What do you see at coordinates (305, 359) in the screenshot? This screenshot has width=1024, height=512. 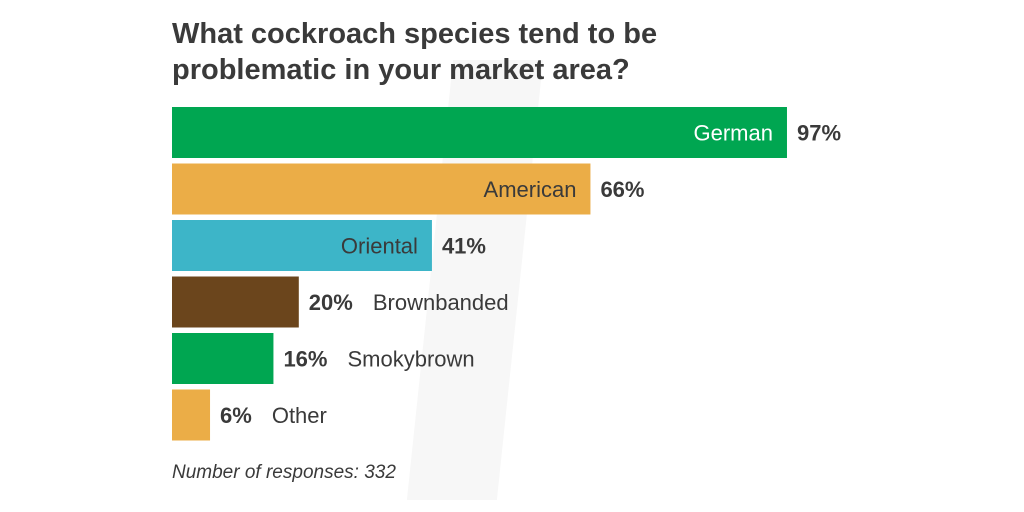 I see `value-label-smokybrown: 16%` at bounding box center [305, 359].